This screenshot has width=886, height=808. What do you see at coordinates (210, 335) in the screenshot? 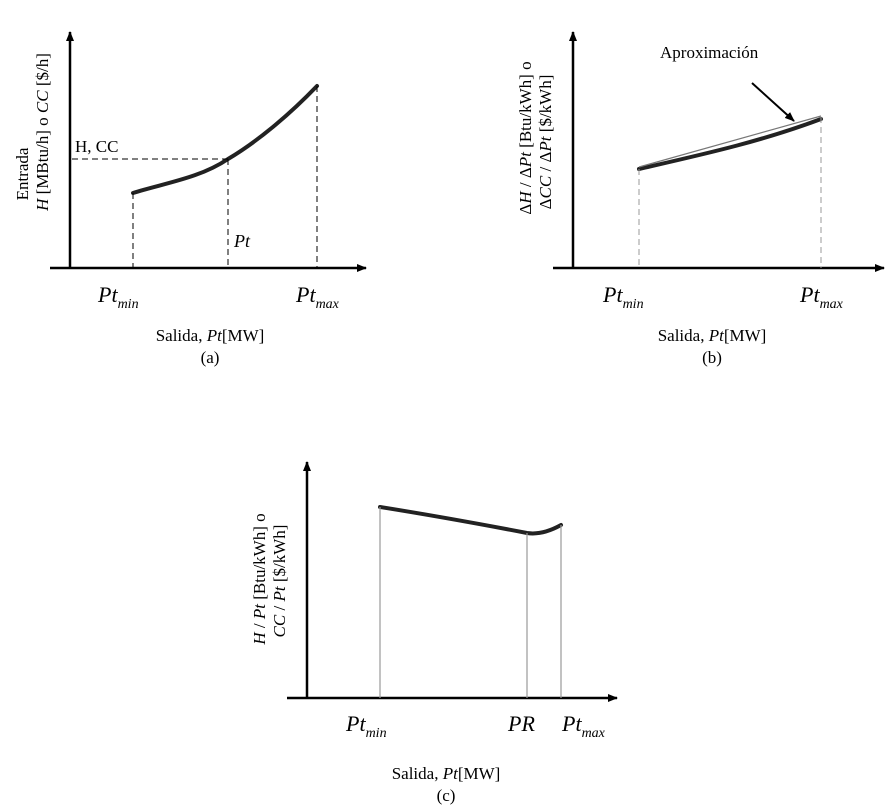
I see `panel-a-xlabel: Salida, Pt[MW]` at bounding box center [210, 335].